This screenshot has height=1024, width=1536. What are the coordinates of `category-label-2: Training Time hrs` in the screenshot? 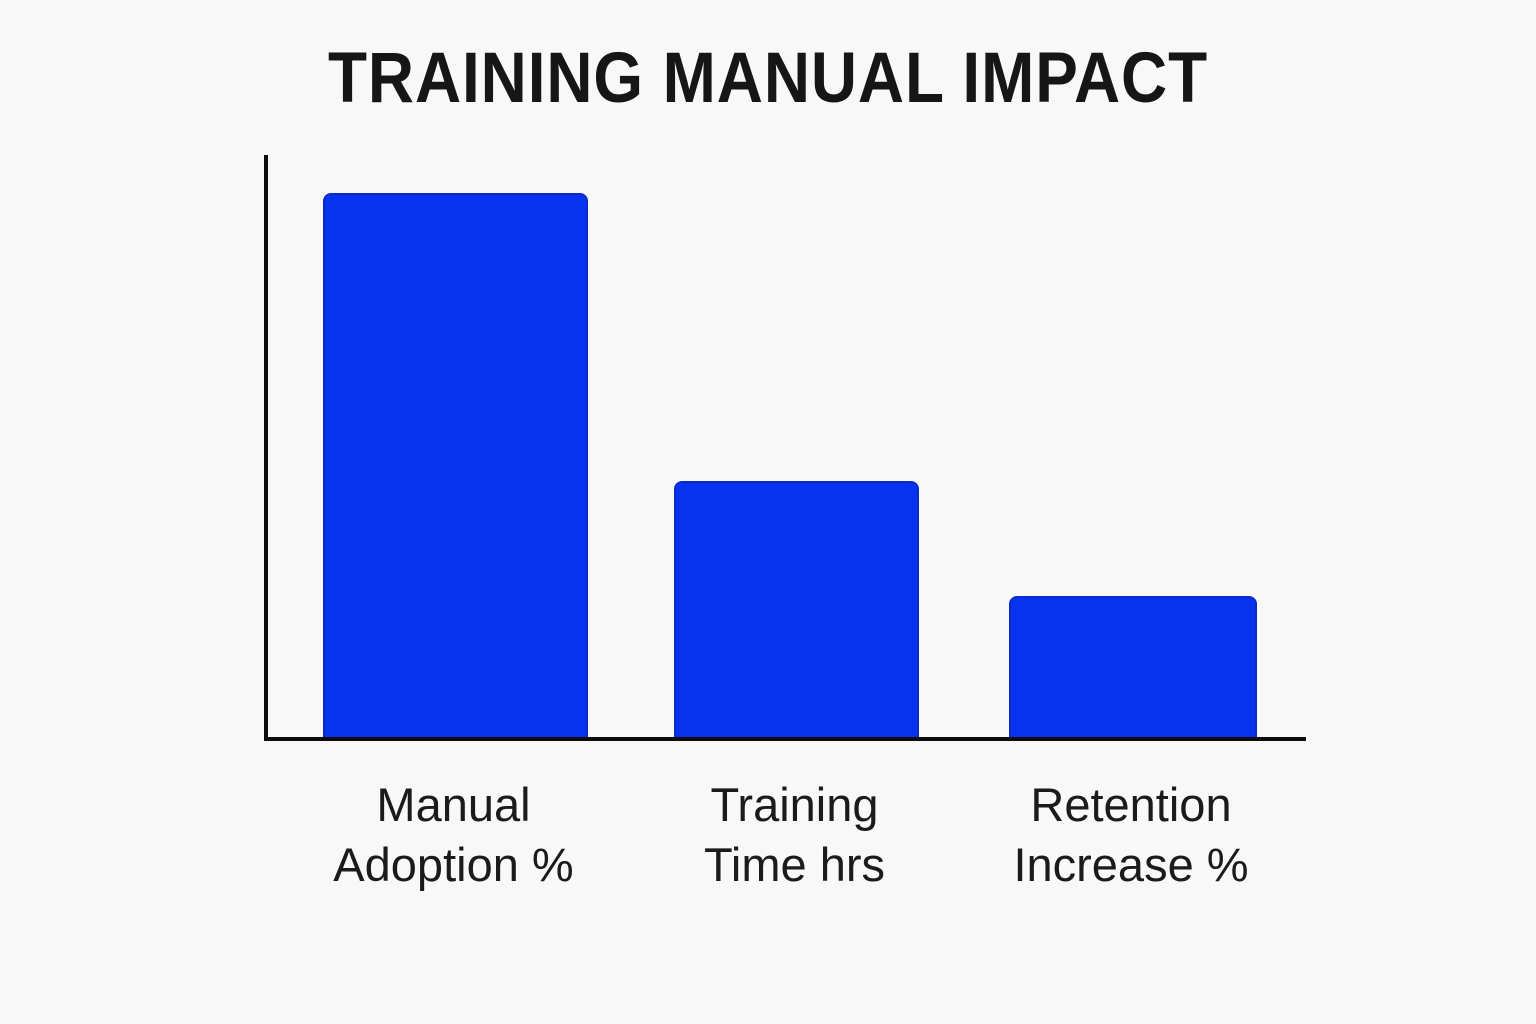 It's located at (794, 834).